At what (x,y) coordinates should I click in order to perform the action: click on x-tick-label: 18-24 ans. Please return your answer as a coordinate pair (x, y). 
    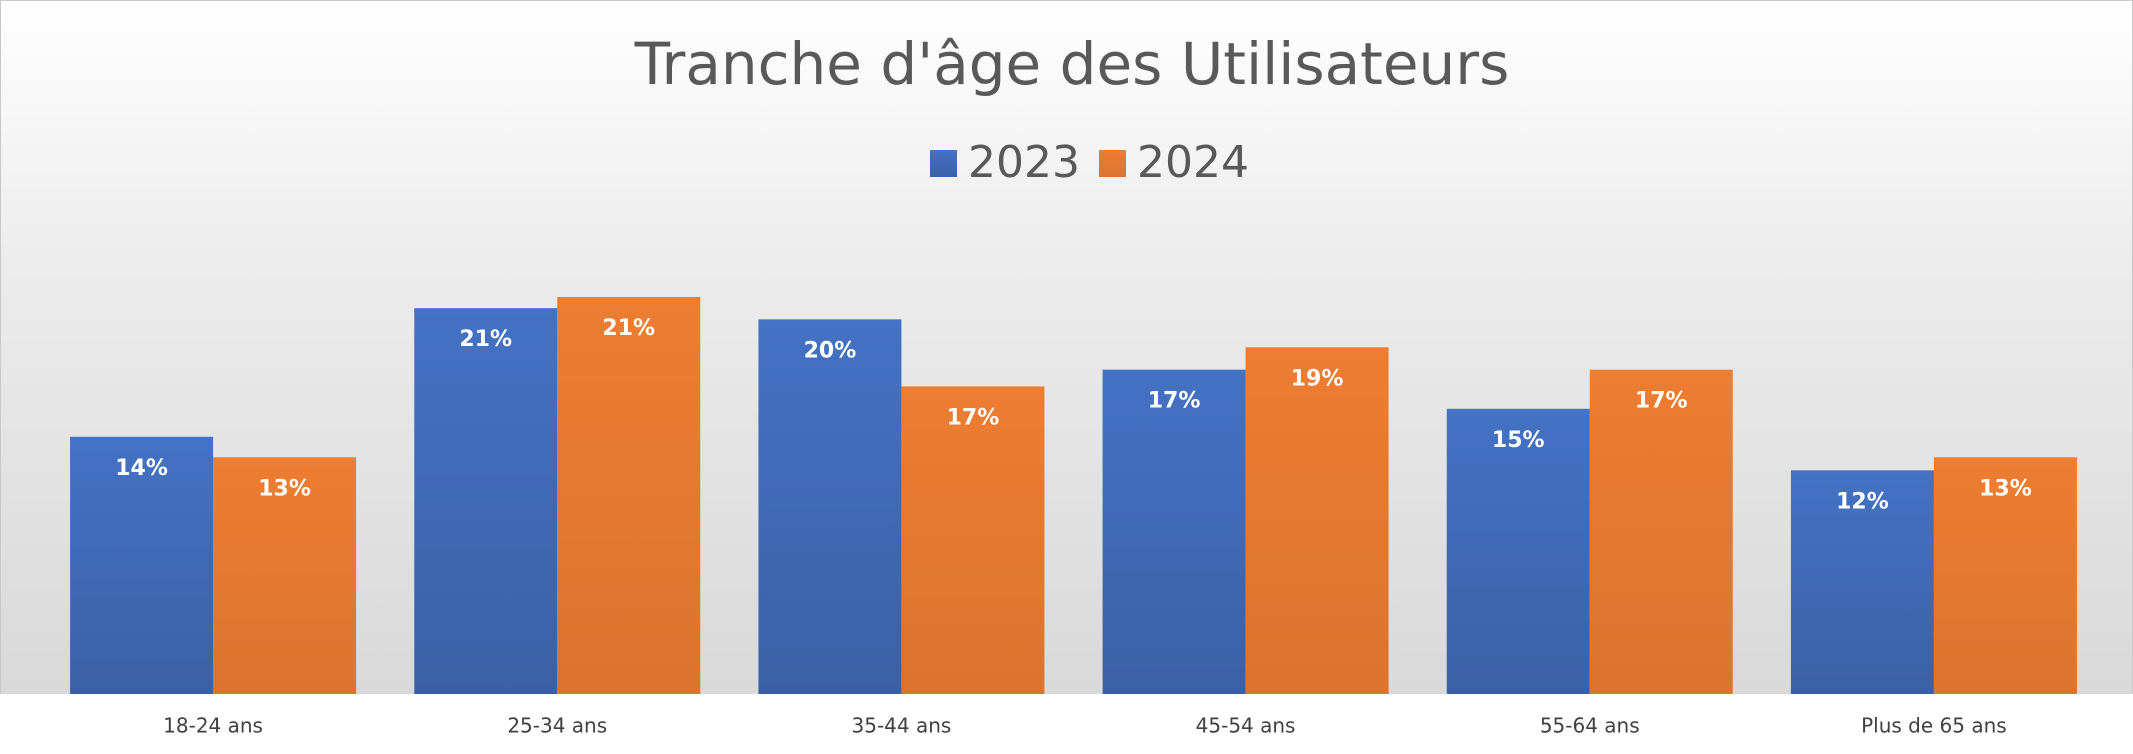
    Looking at the image, I should click on (213, 726).